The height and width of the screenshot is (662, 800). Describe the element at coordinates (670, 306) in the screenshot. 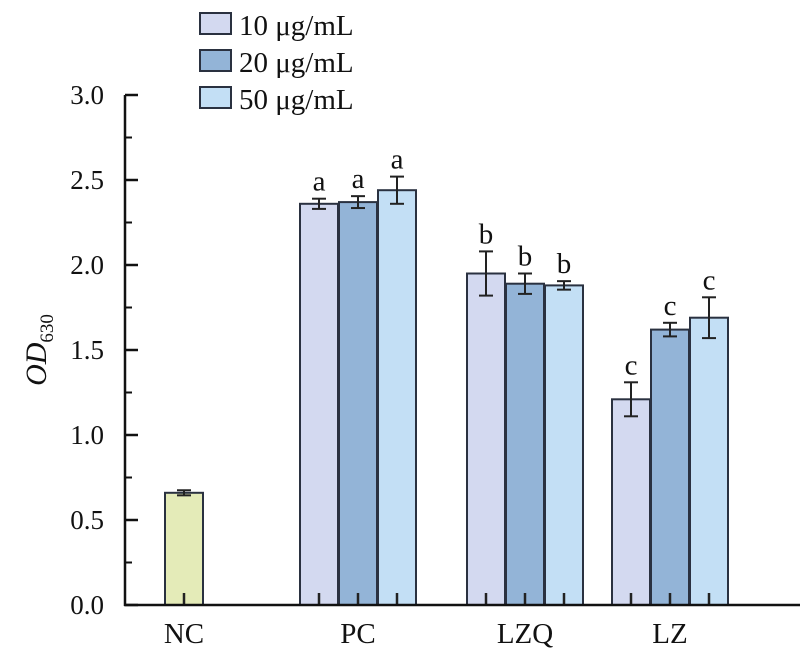

I see `significance-label-lz-20: c` at that location.